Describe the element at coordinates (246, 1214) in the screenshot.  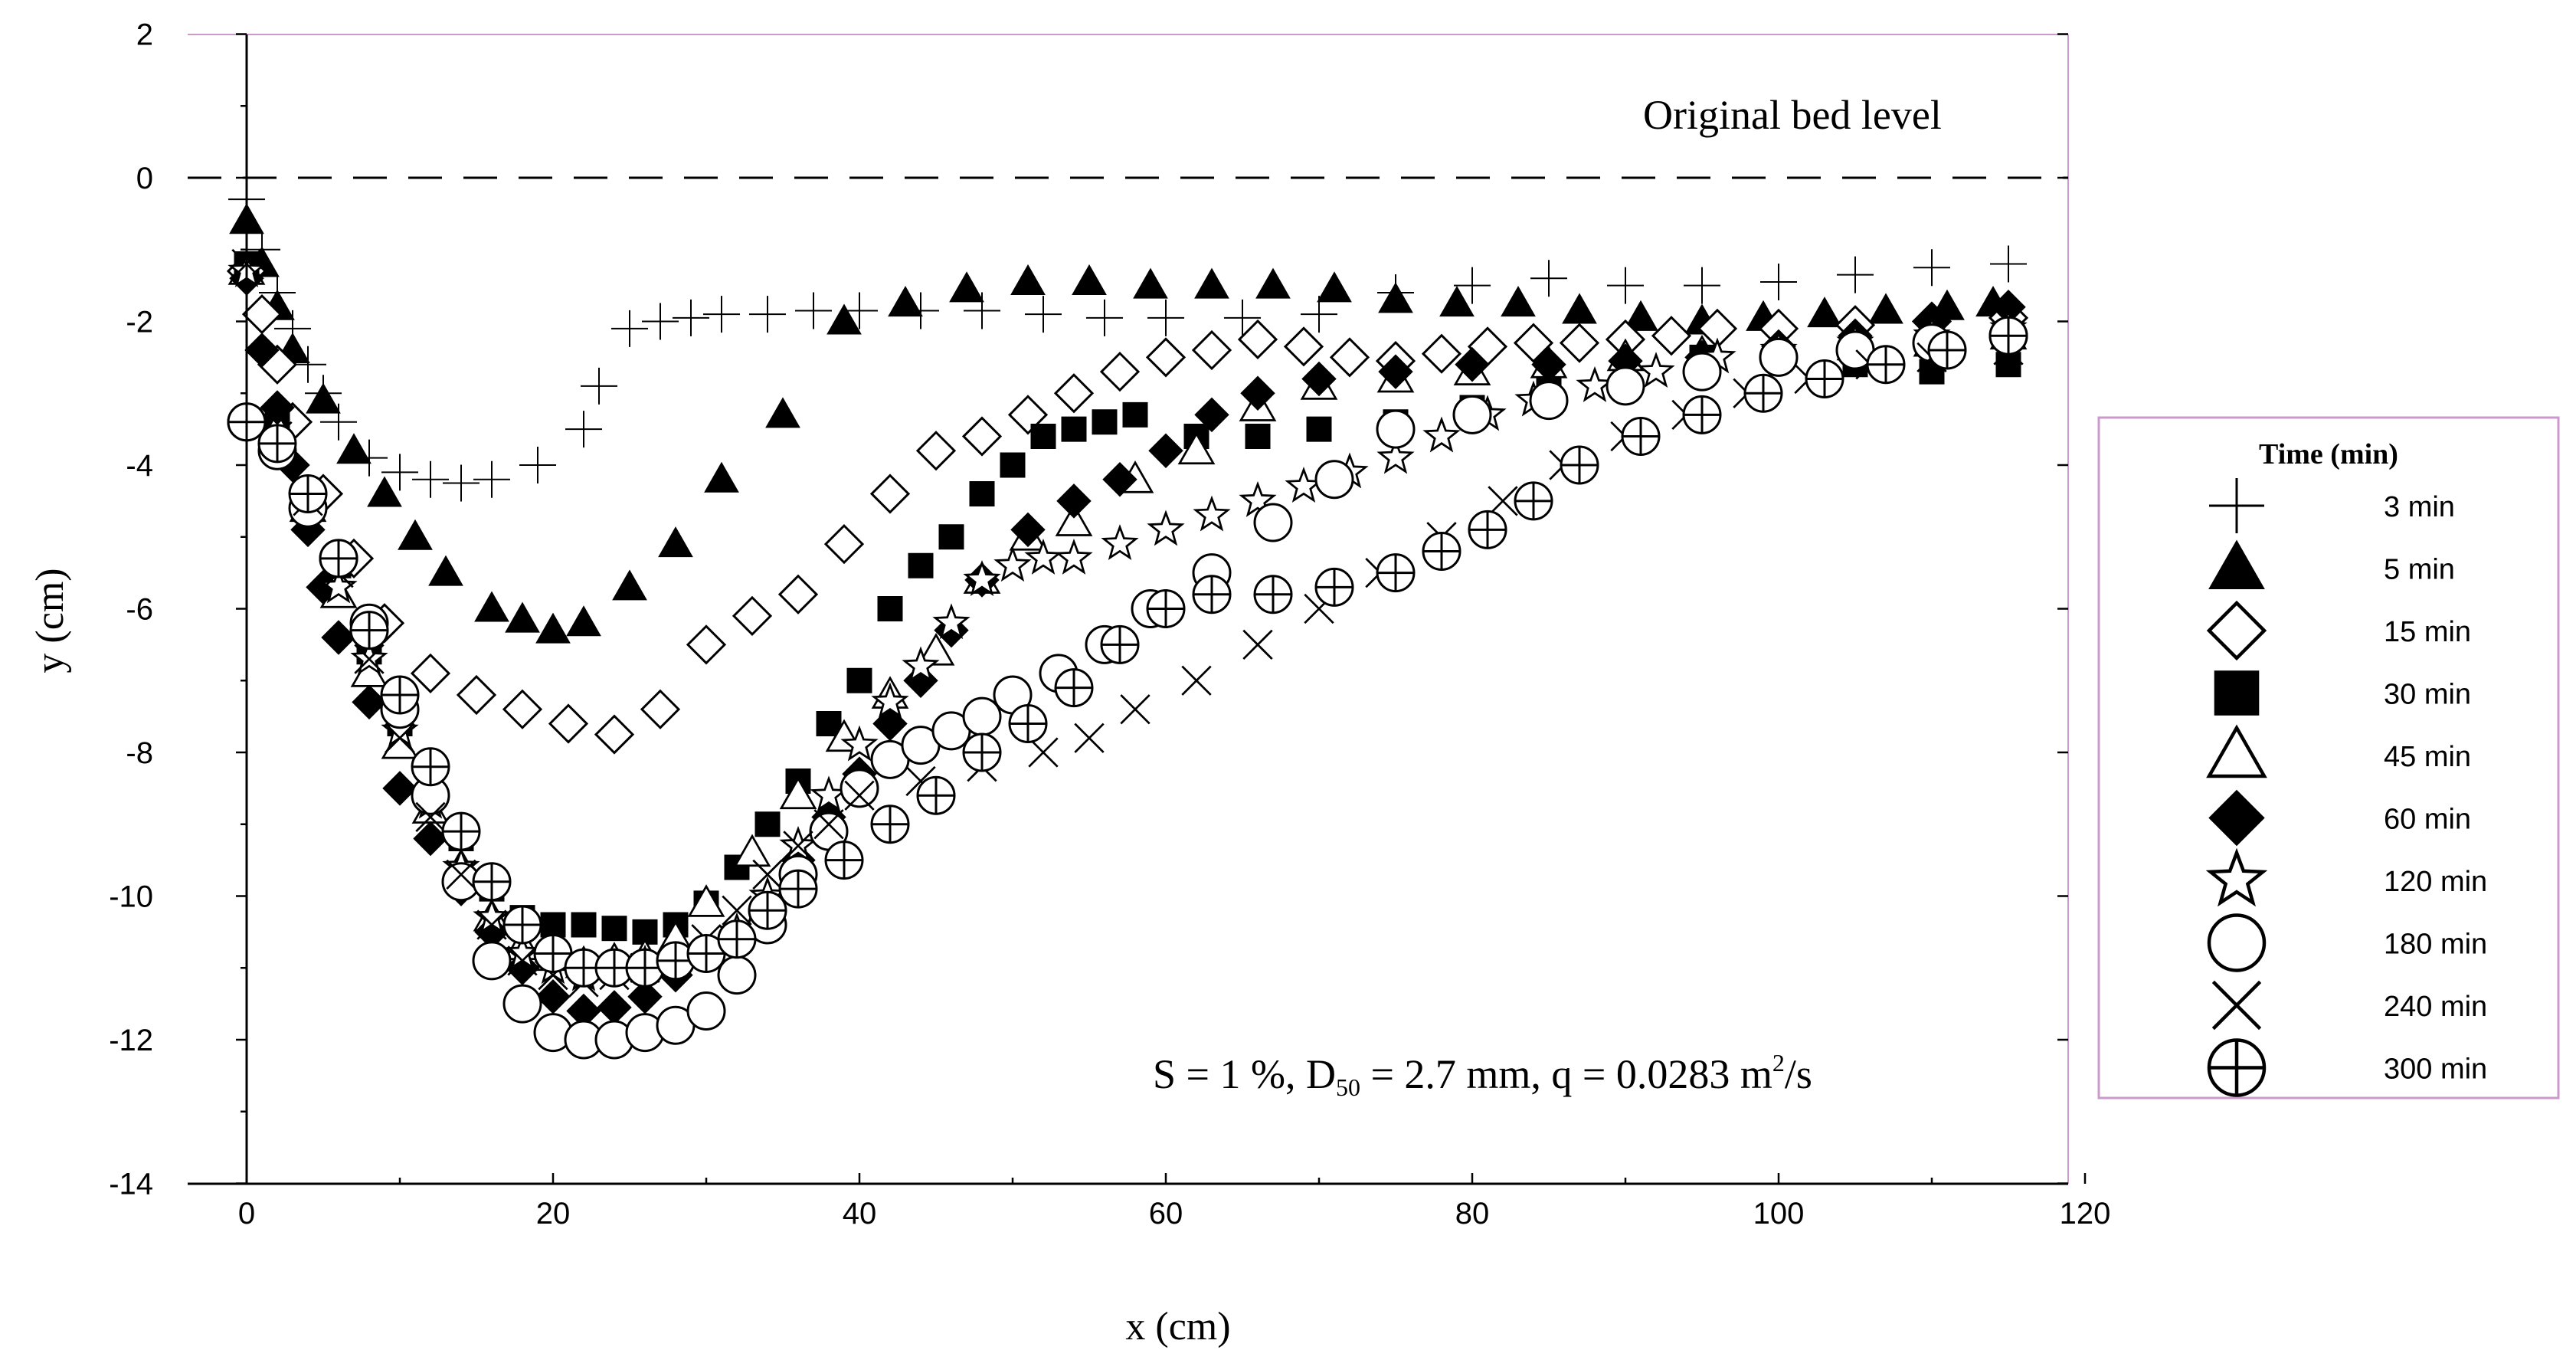
I see `x-tick-label: 0` at that location.